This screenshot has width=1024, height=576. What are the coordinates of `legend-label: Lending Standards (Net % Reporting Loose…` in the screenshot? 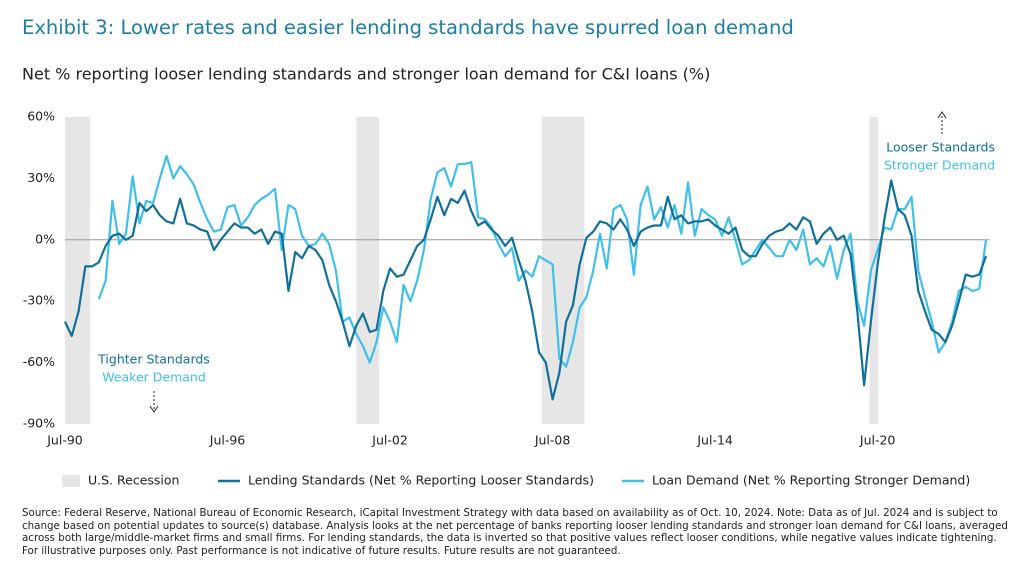 It's located at (421, 480).